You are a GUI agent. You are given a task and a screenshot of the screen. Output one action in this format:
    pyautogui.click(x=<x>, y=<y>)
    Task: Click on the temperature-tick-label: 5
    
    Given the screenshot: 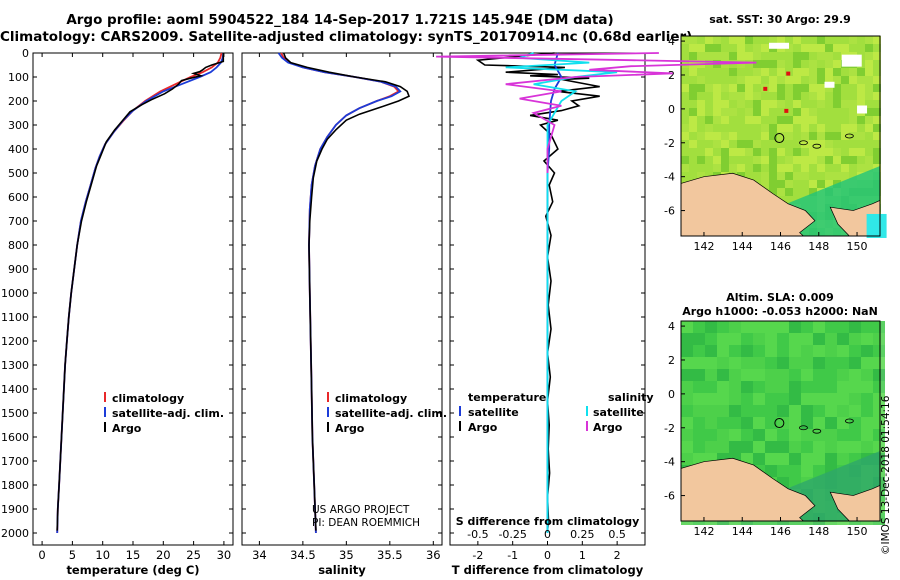 What is the action you would take?
    pyautogui.click(x=72, y=555)
    